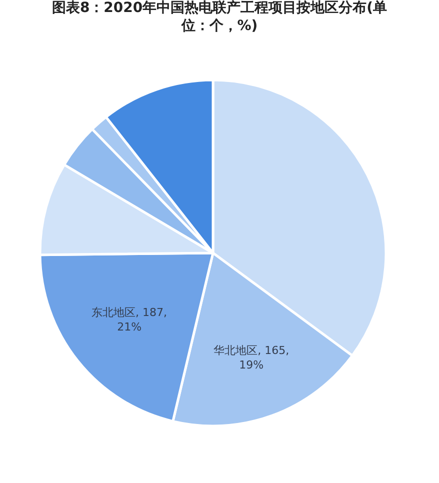  Describe the element at coordinates (130, 320) in the screenshot. I see `slice-label: 东北地区, 187, 21%` at that location.